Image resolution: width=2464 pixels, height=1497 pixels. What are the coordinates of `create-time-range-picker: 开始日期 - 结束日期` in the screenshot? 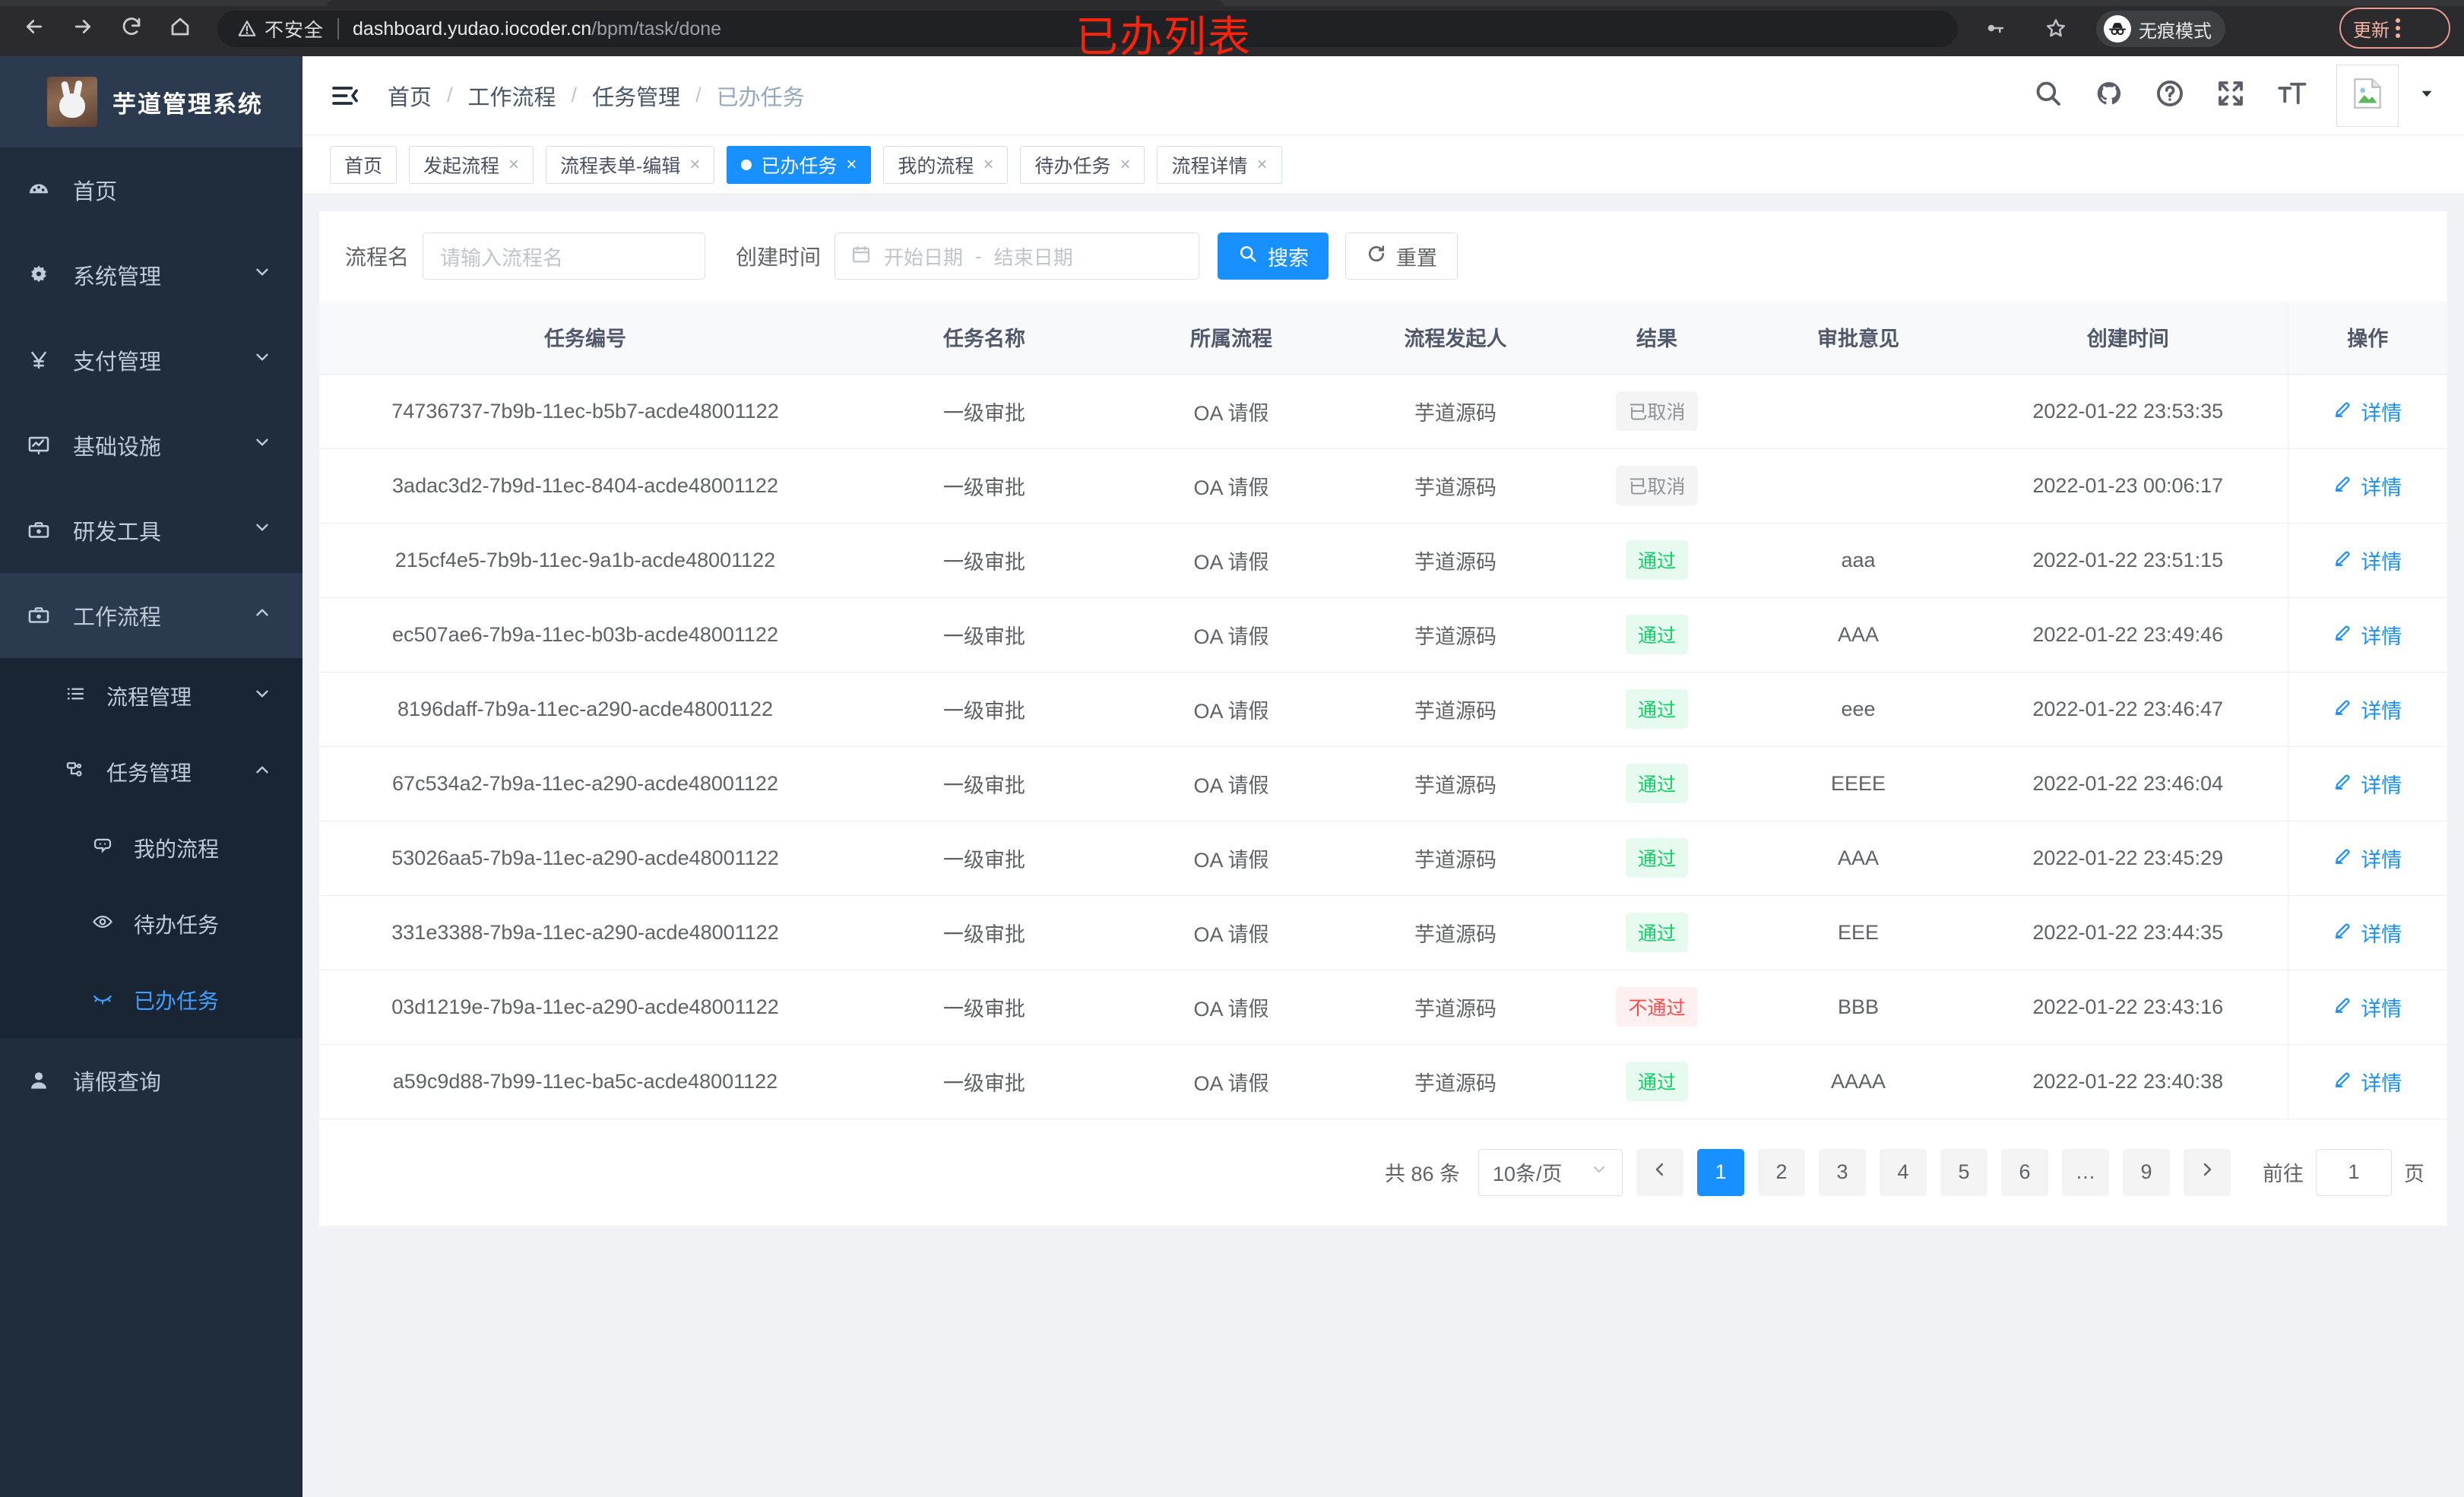 It's located at (1018, 256).